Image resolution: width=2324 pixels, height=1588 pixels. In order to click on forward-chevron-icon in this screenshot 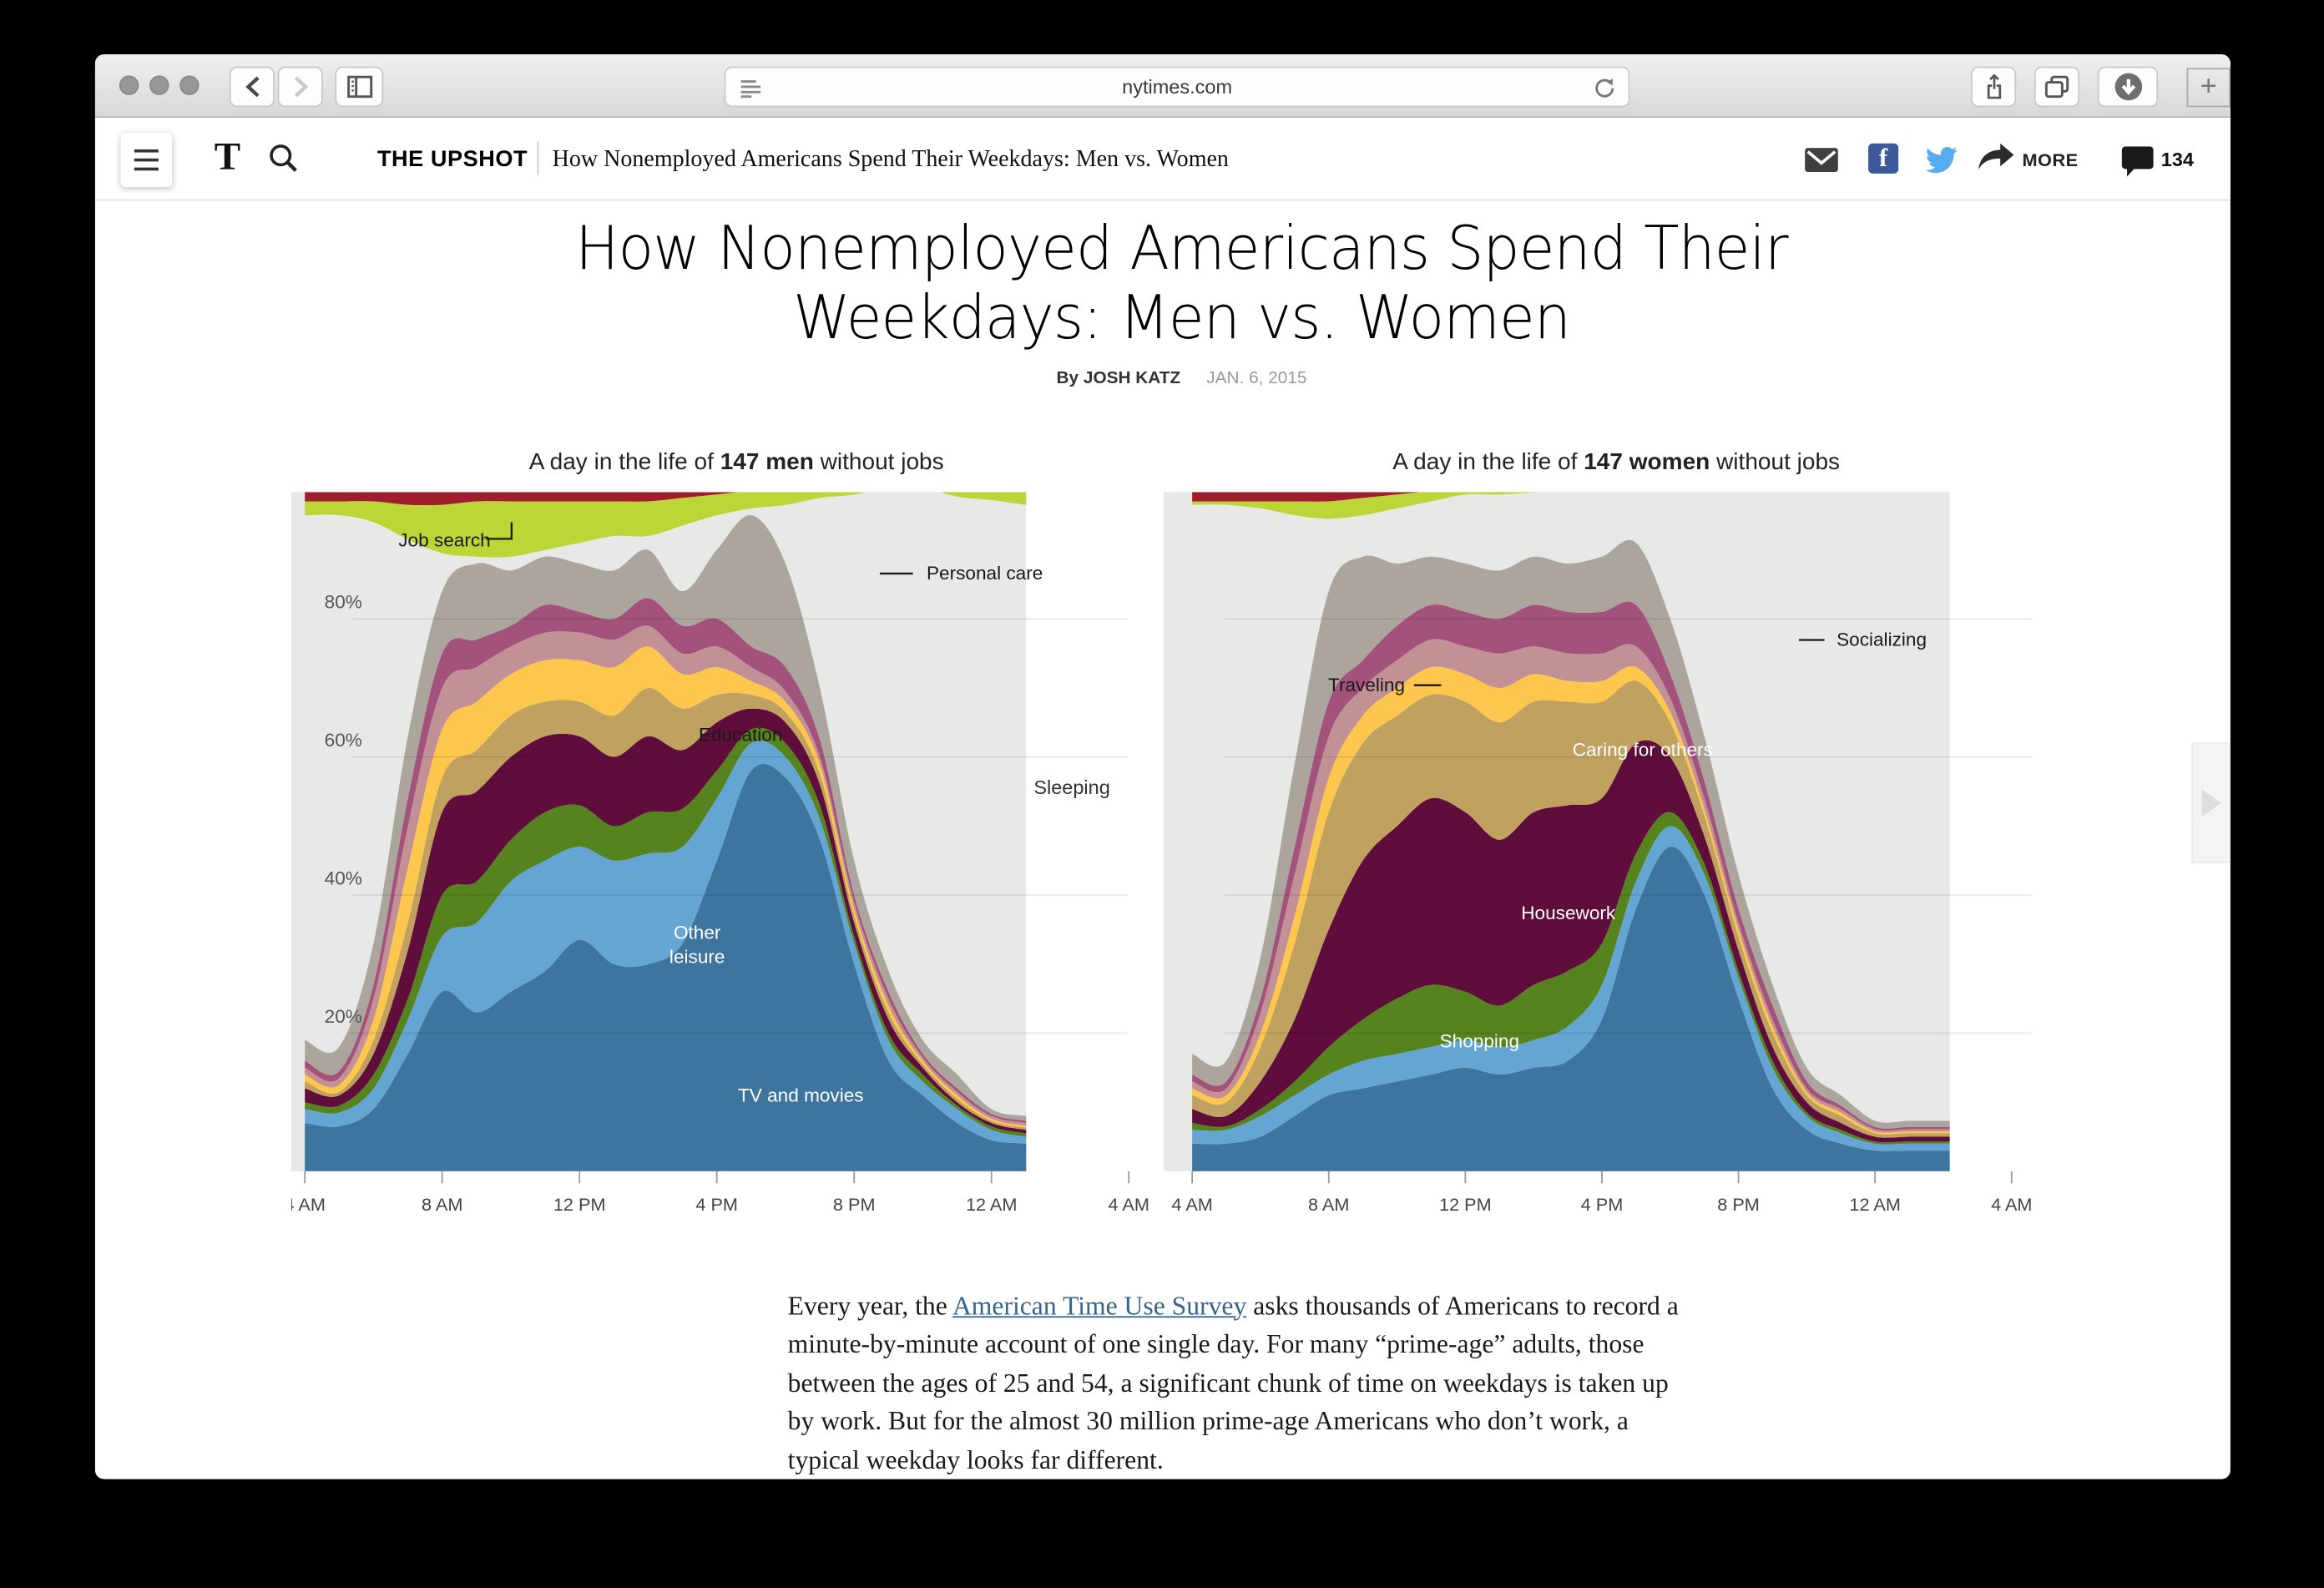, I will do `click(300, 87)`.